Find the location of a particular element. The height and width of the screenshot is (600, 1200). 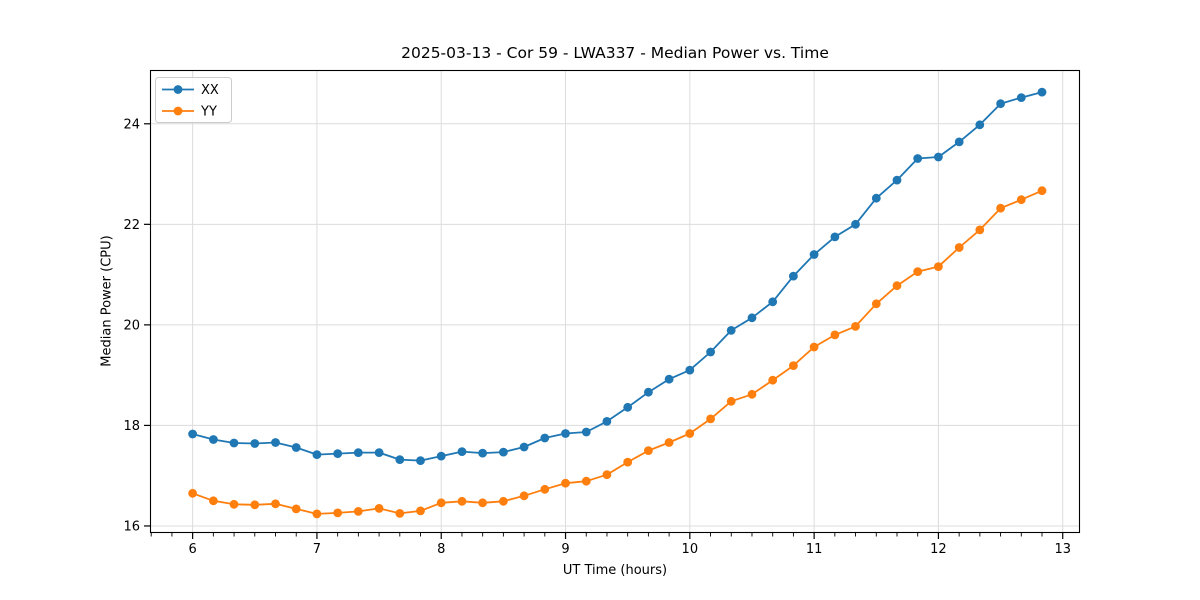

y-tick-label: 24 is located at coordinates (131, 124).